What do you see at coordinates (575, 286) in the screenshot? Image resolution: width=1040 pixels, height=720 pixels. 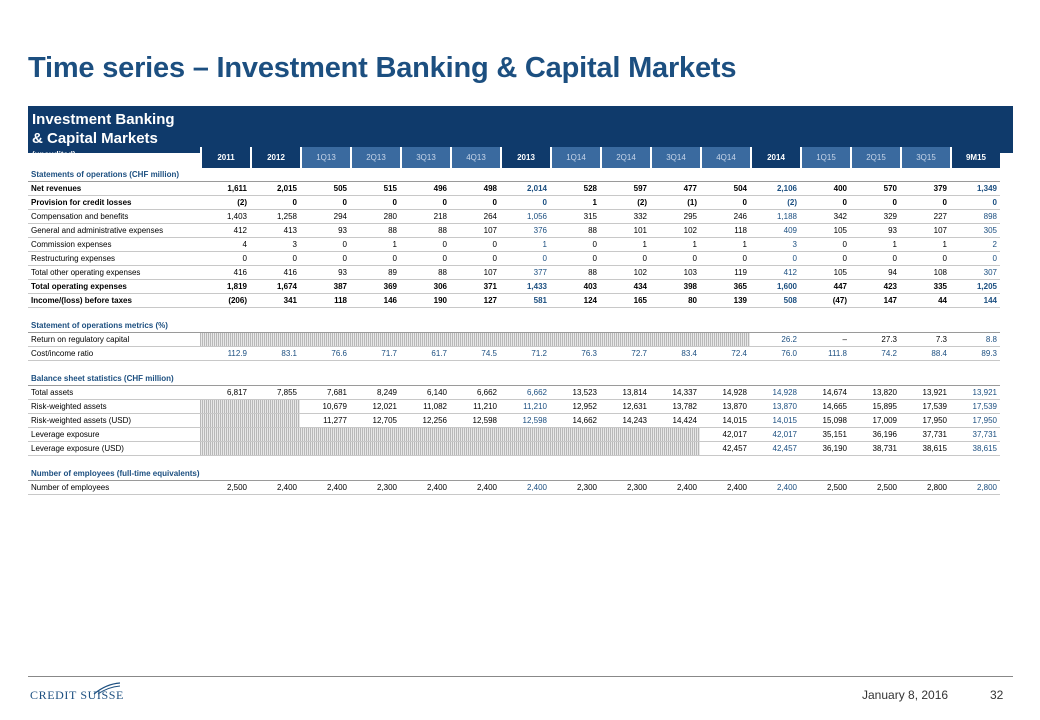 I see `table-cell: 403` at bounding box center [575, 286].